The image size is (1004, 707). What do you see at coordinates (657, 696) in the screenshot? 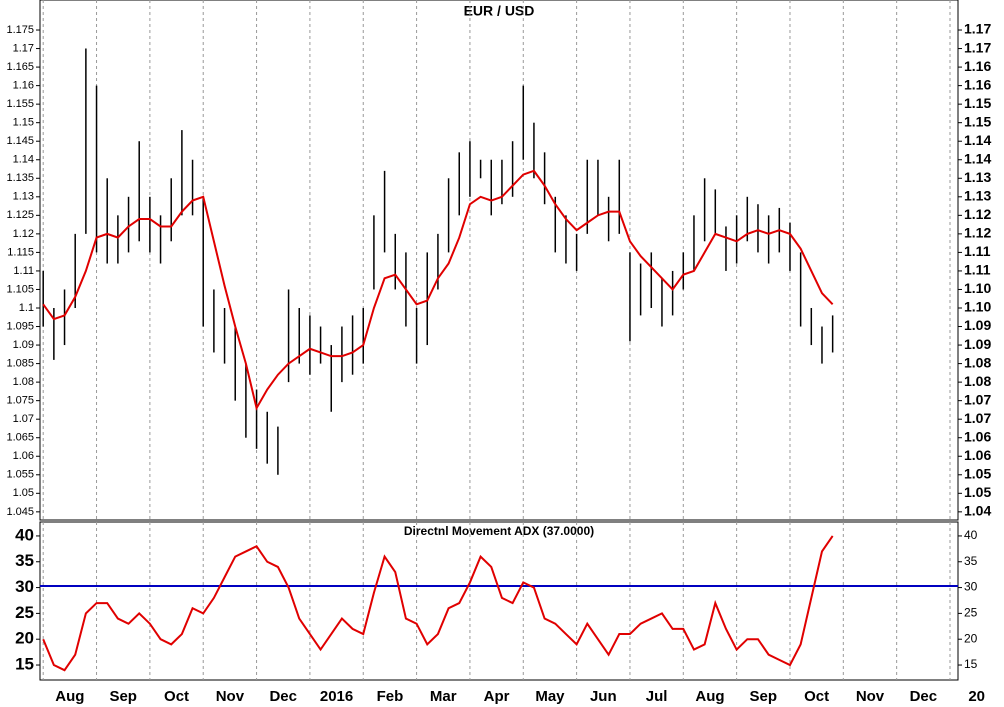
I see `x-tick-label: Jul` at bounding box center [657, 696].